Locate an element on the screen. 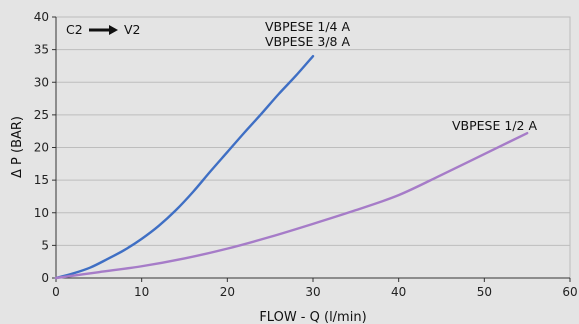  series-label-1: VBPESE 1/4 A is located at coordinates (307, 26).